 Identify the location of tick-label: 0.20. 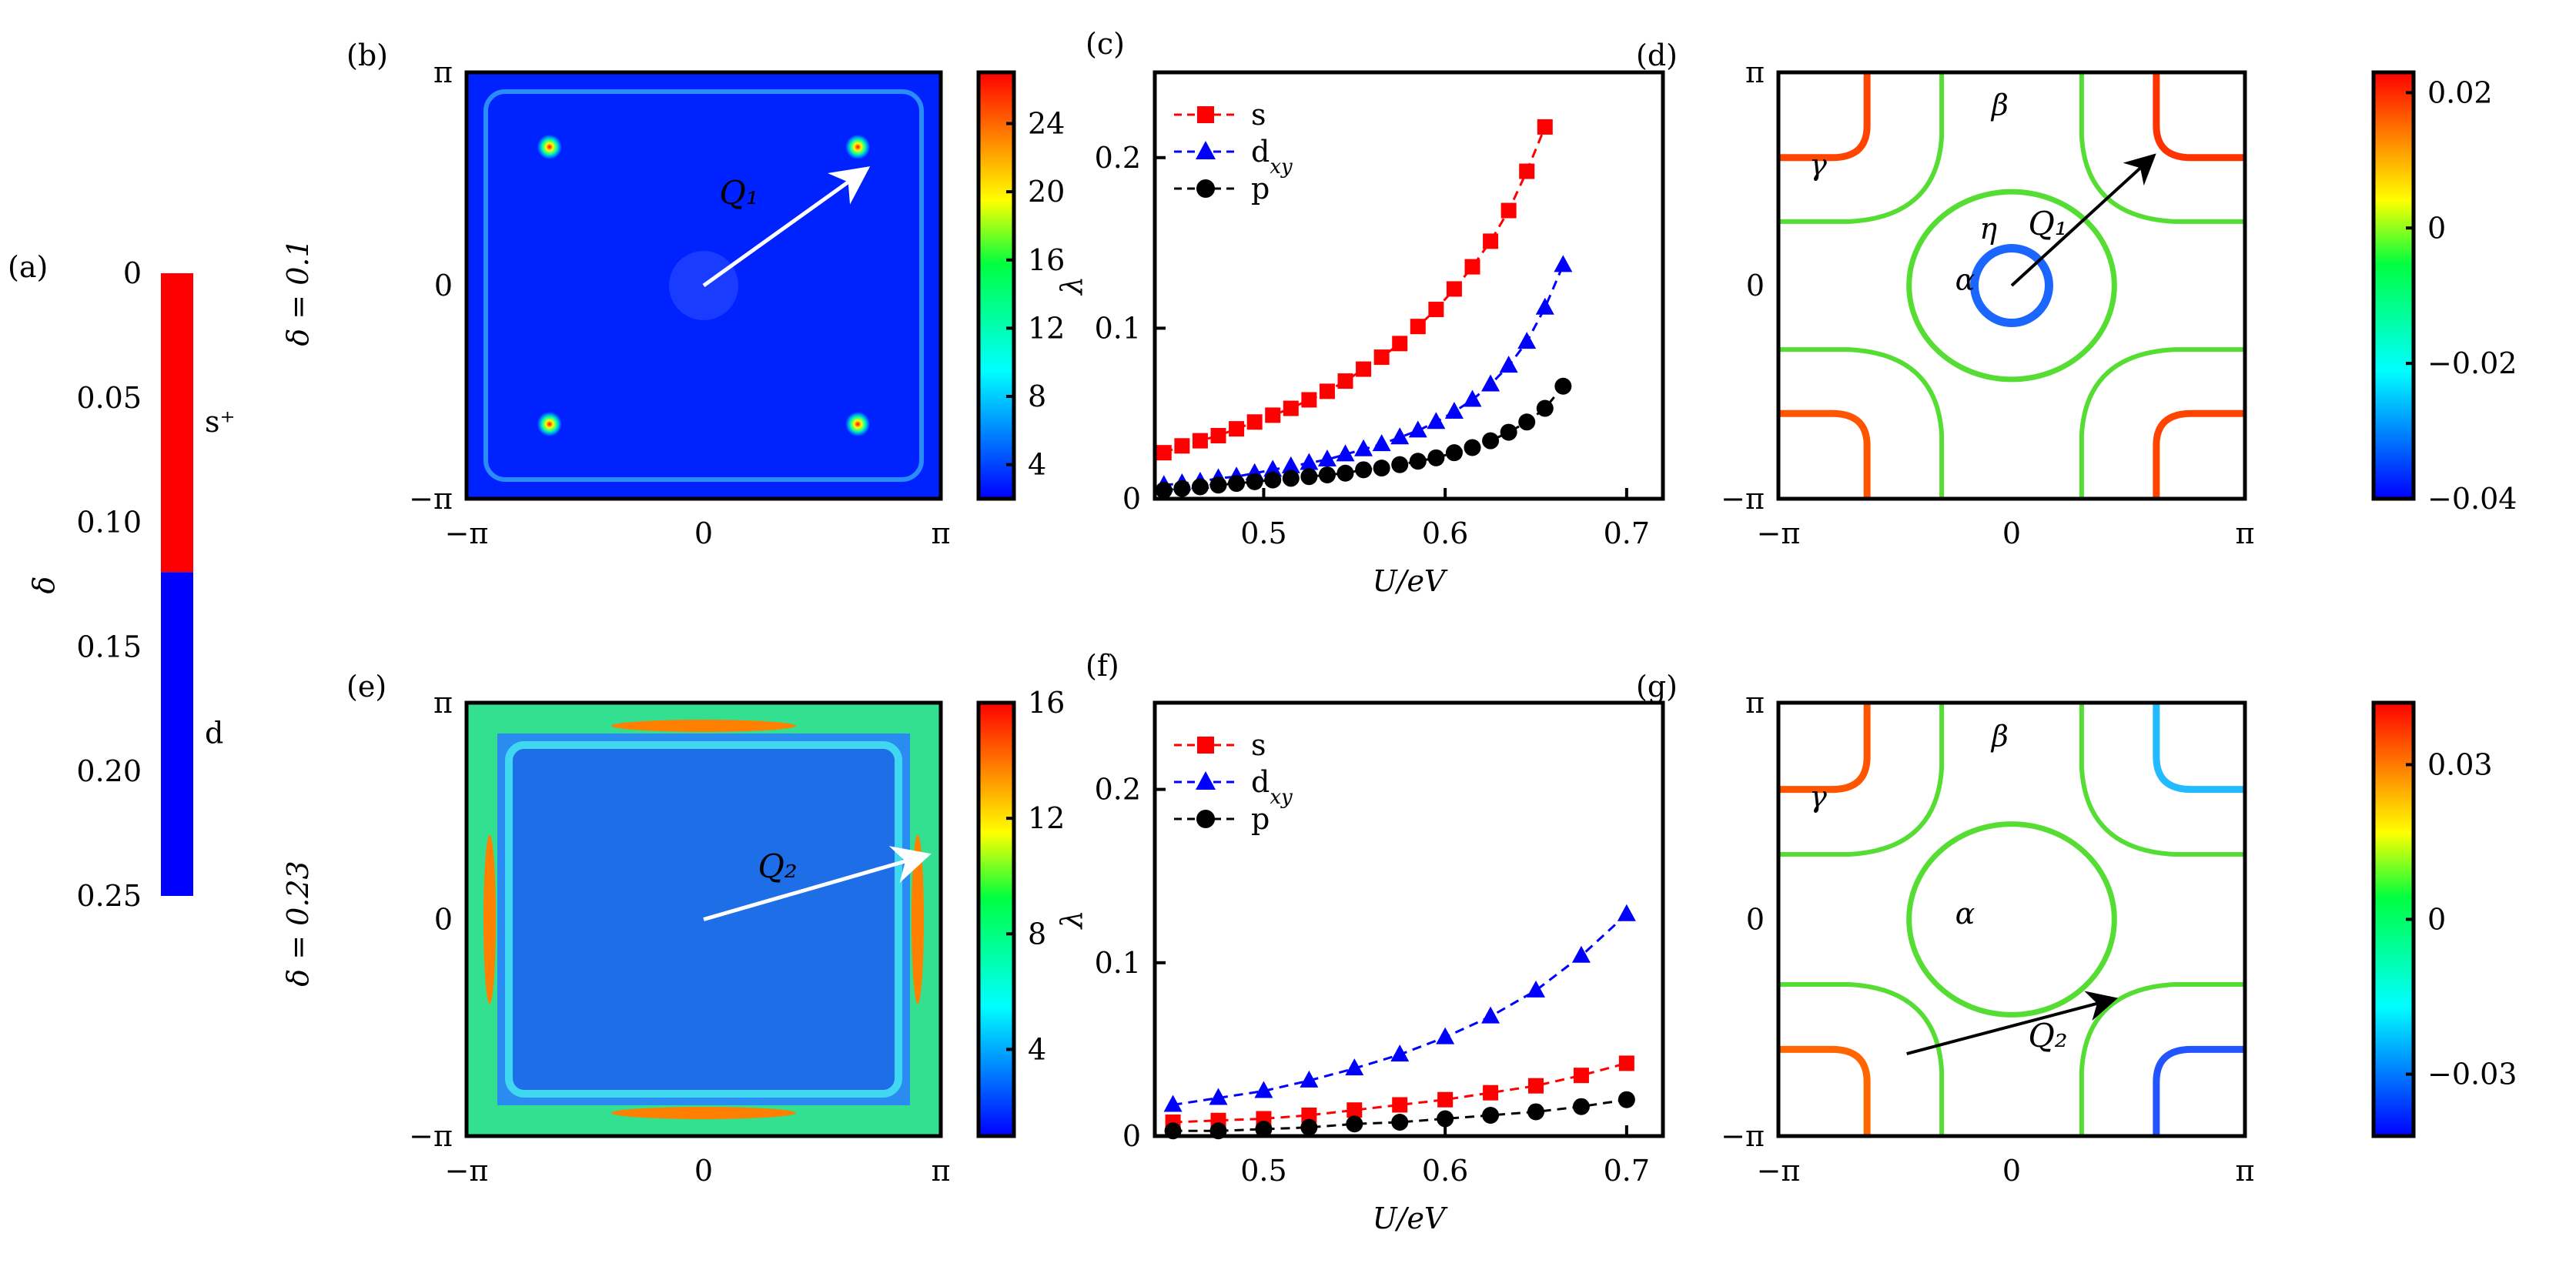
(109, 771).